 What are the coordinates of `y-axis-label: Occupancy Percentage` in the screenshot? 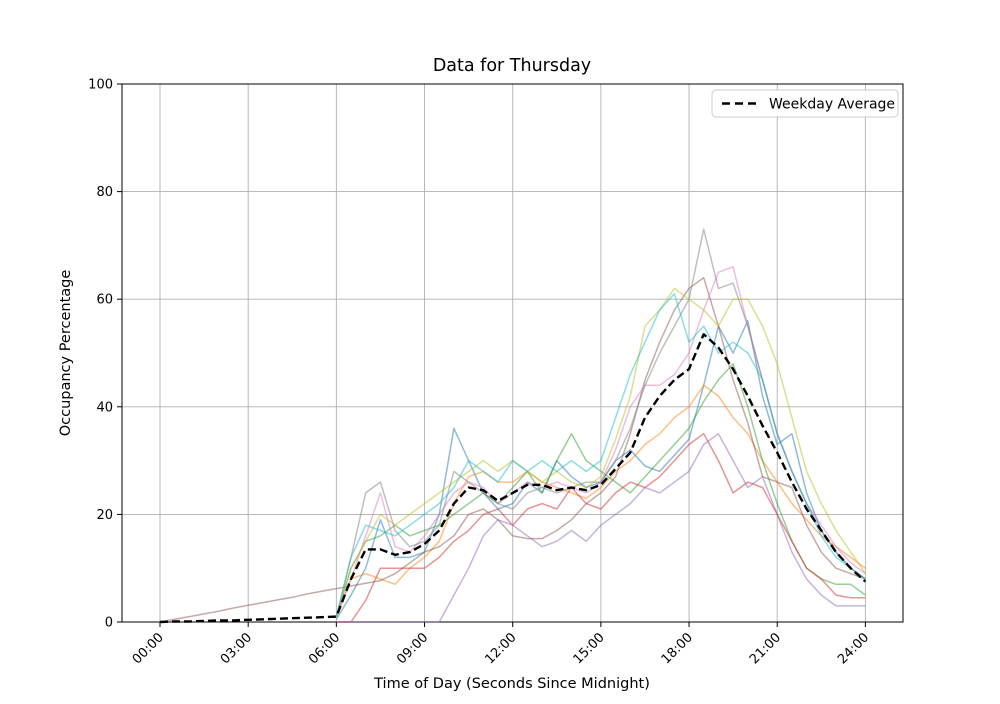 It's located at (66, 353).